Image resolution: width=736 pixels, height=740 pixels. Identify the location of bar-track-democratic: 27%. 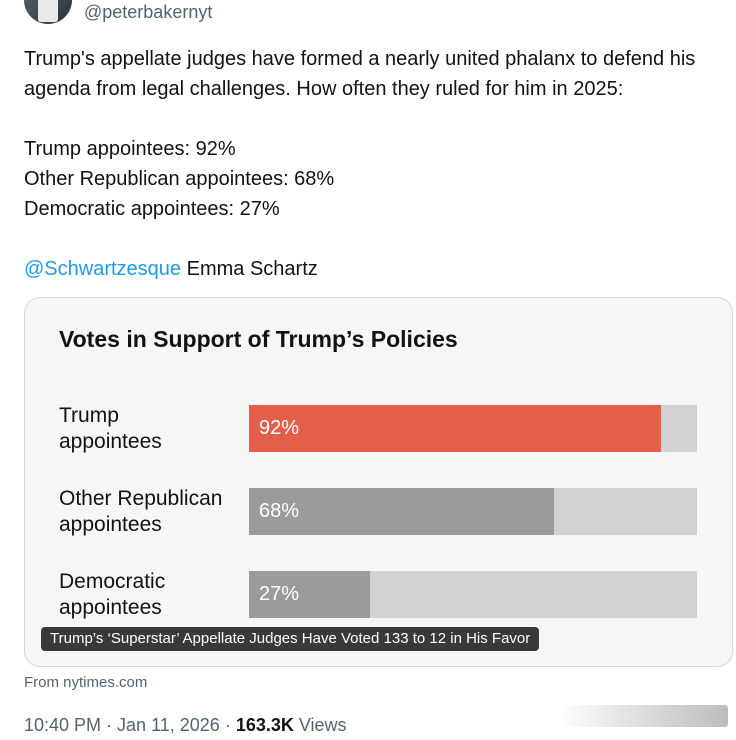
(473, 594).